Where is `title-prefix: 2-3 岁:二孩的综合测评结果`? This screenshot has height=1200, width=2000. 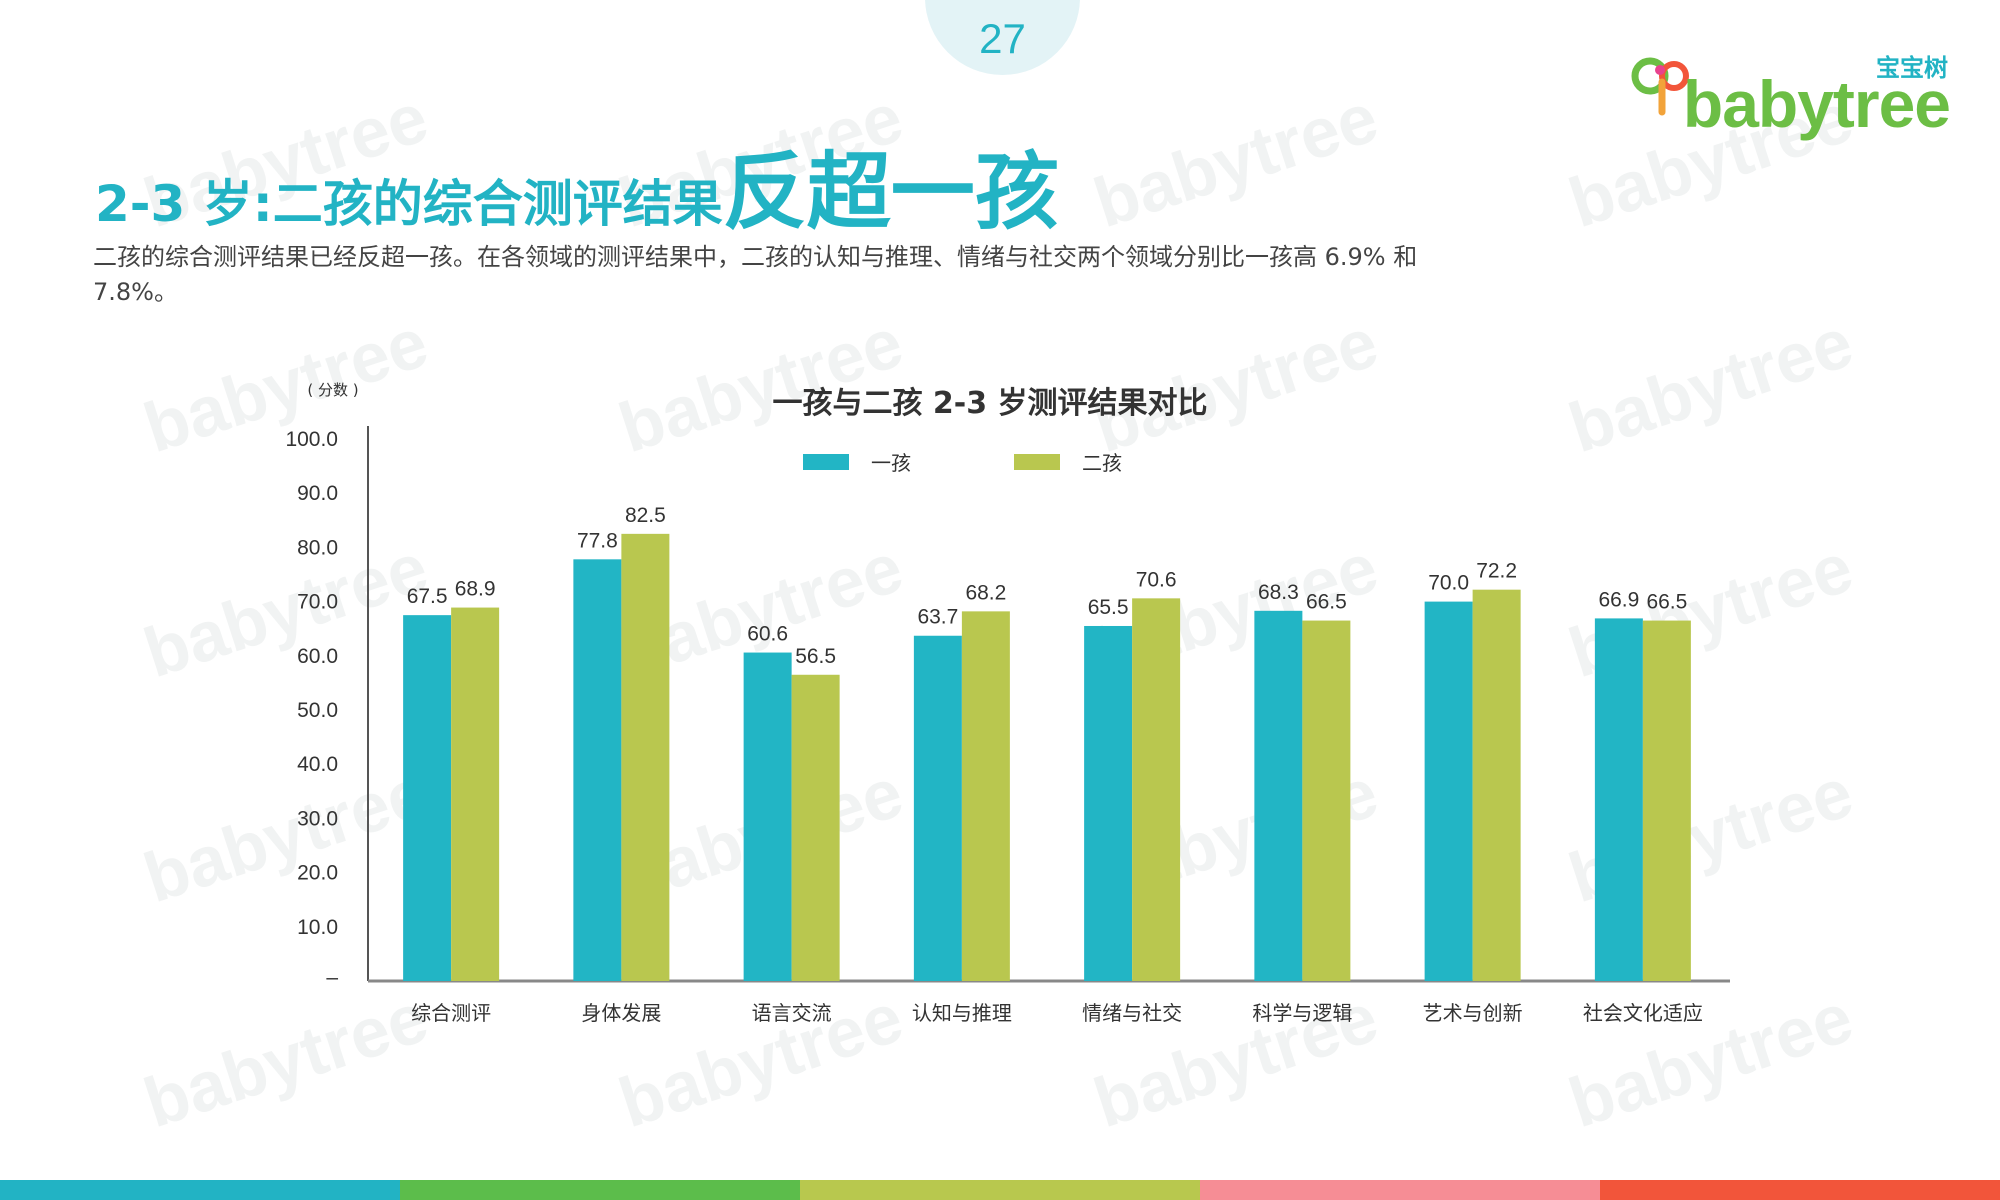
title-prefix: 2-3 岁:二孩的综合测评结果 is located at coordinates (409, 204).